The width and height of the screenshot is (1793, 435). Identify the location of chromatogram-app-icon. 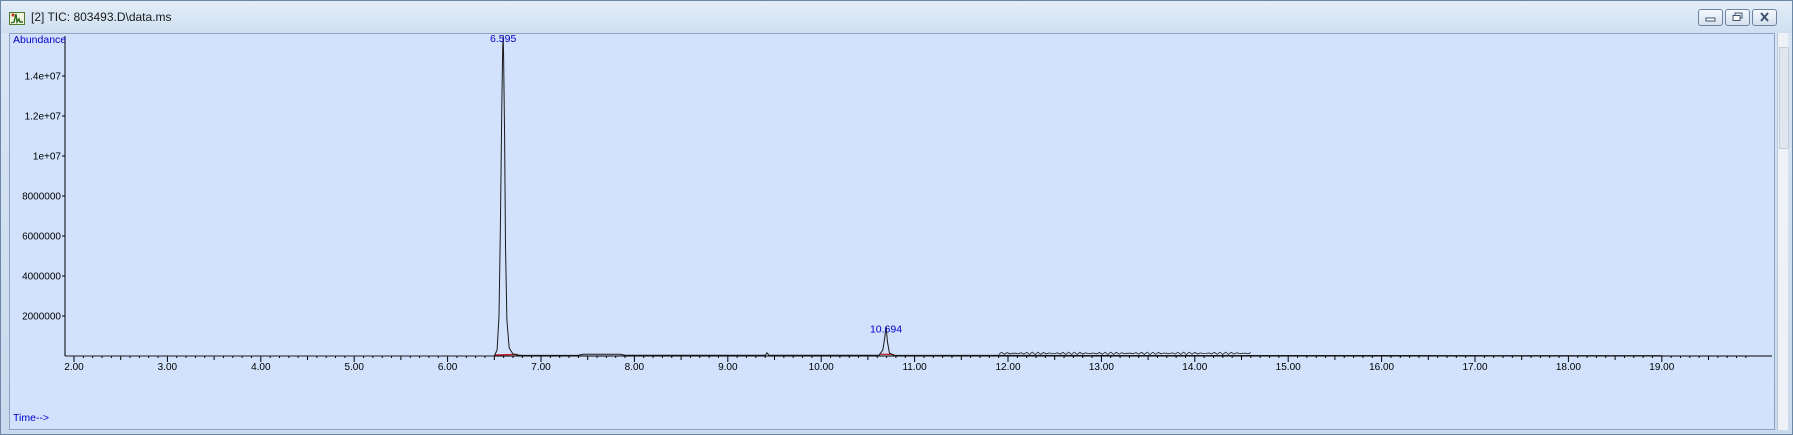
(17, 18).